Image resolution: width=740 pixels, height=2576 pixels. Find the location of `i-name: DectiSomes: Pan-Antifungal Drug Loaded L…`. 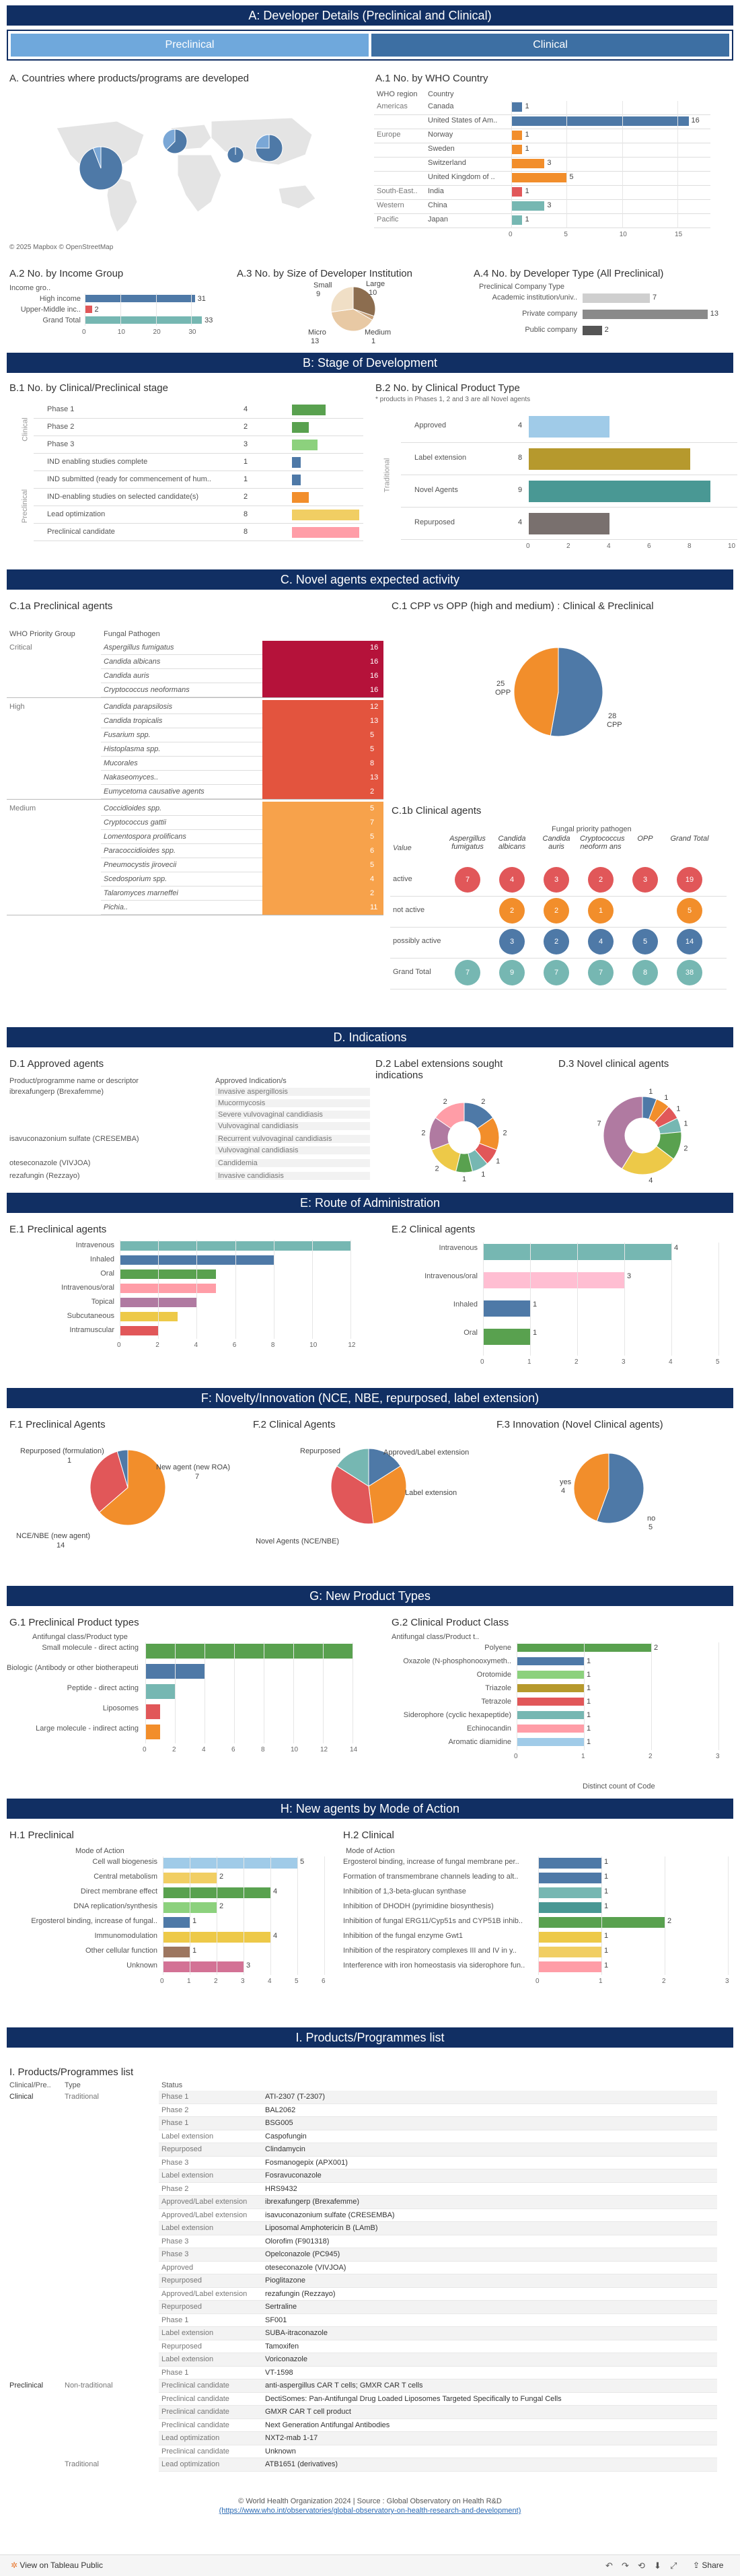

i-name: DectiSomes: Pan-Antifungal Drug Loaded L… is located at coordinates (413, 2398).